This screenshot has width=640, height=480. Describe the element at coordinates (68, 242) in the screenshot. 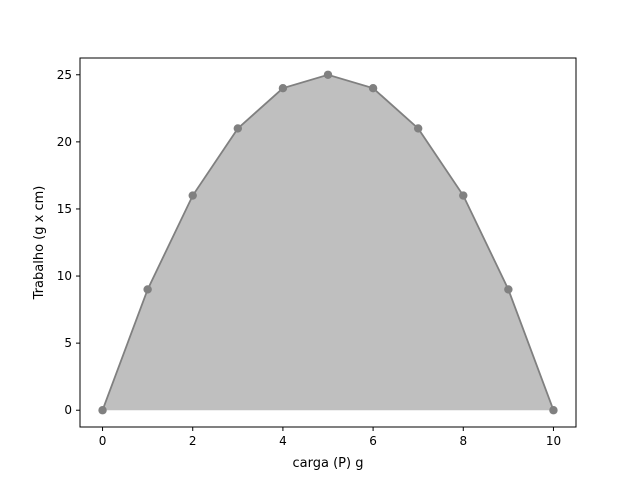

I see `y-axis-ticks: 0 5 10 15 20 25` at that location.